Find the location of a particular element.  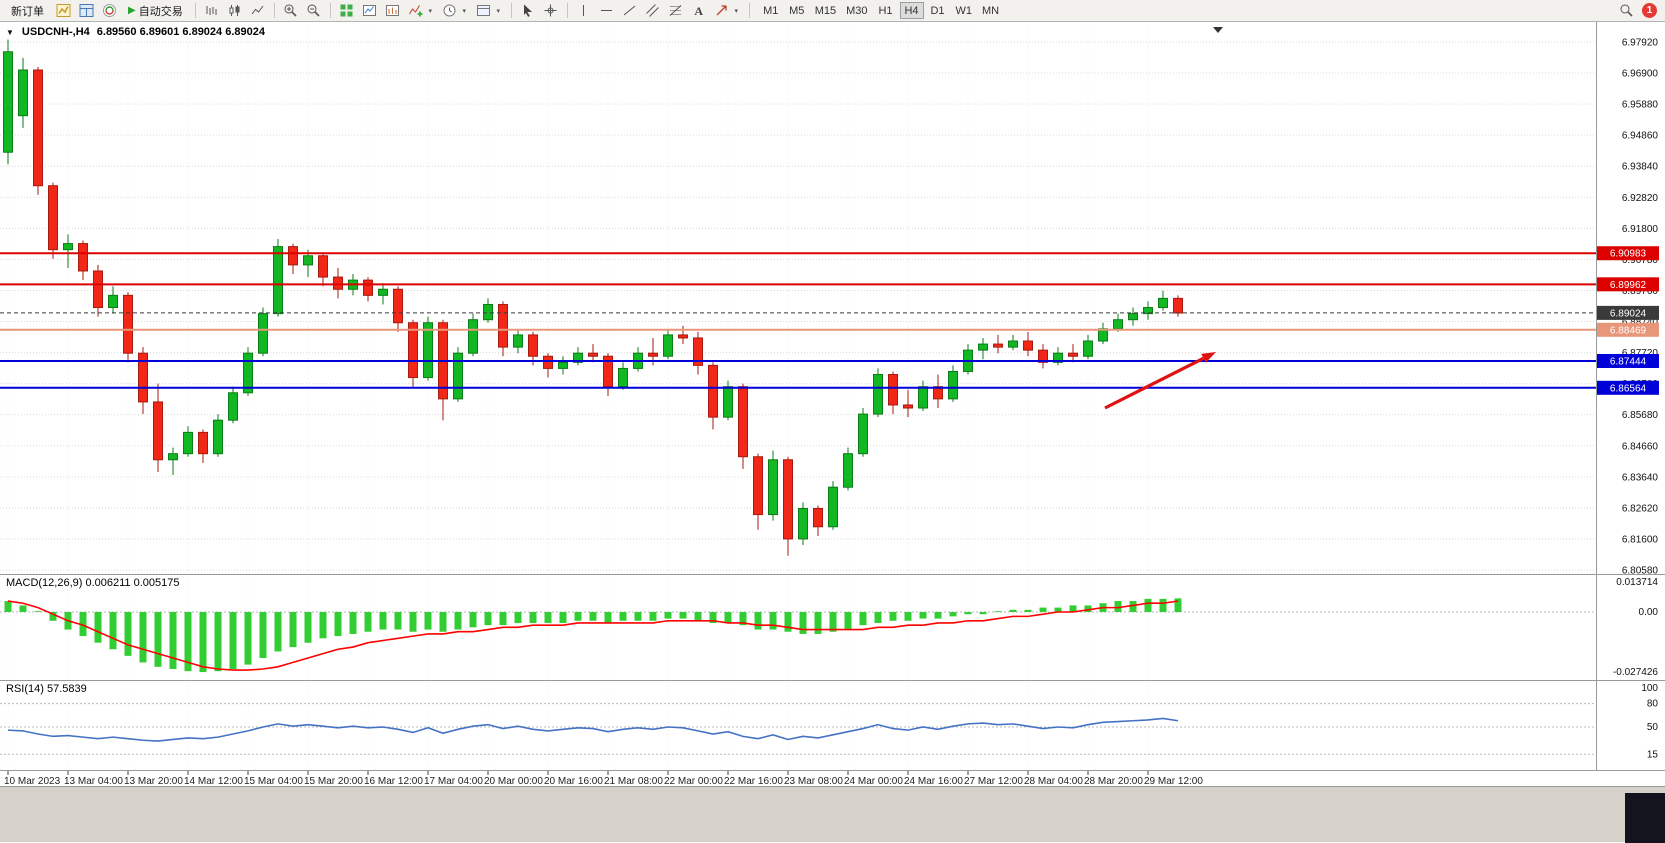

price-axis-label: 6.84660 is located at coordinates (1640, 446).